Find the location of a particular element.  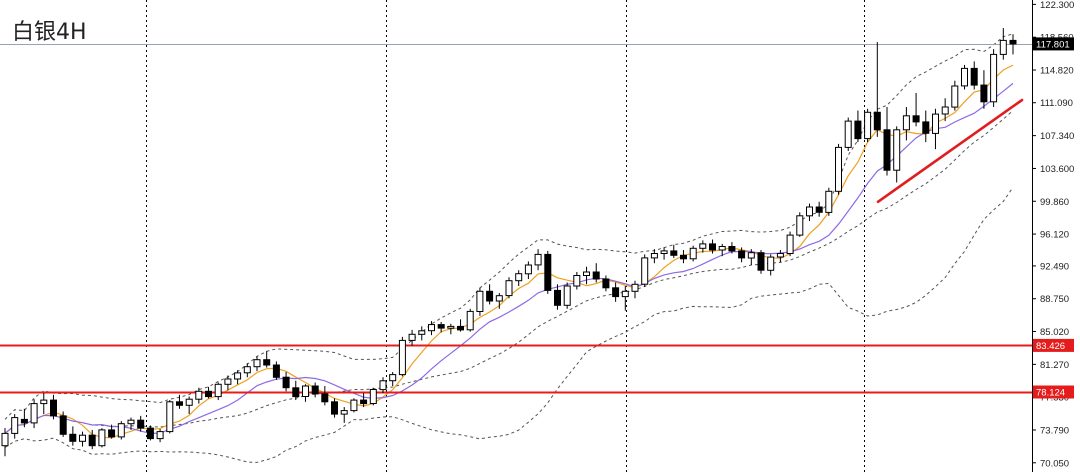

price-tag-label: 78.124 is located at coordinates (1050, 393).